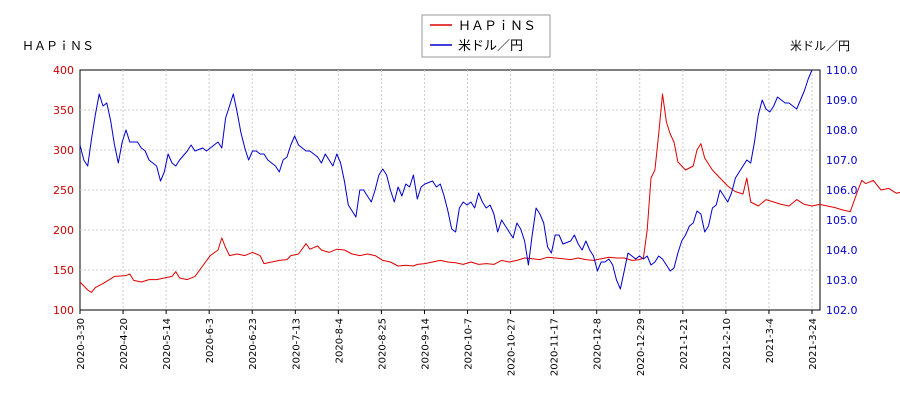 The height and width of the screenshot is (400, 900). What do you see at coordinates (425, 344) in the screenshot?
I see `x-tick-label: 2020-9-14` at bounding box center [425, 344].